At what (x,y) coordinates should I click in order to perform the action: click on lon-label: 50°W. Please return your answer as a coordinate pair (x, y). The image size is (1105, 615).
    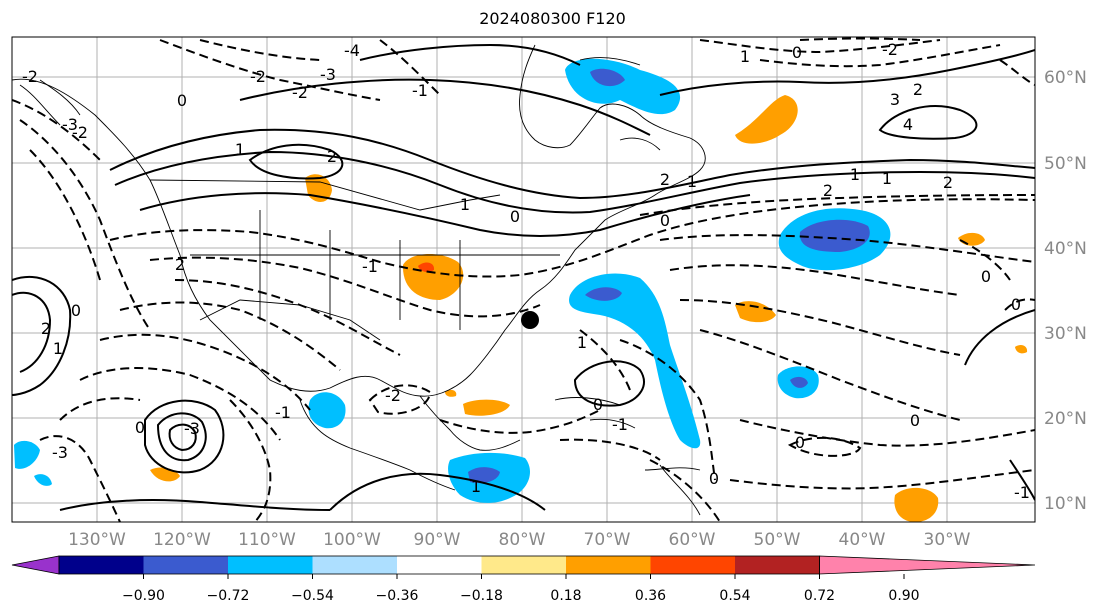
    Looking at the image, I should click on (777, 540).